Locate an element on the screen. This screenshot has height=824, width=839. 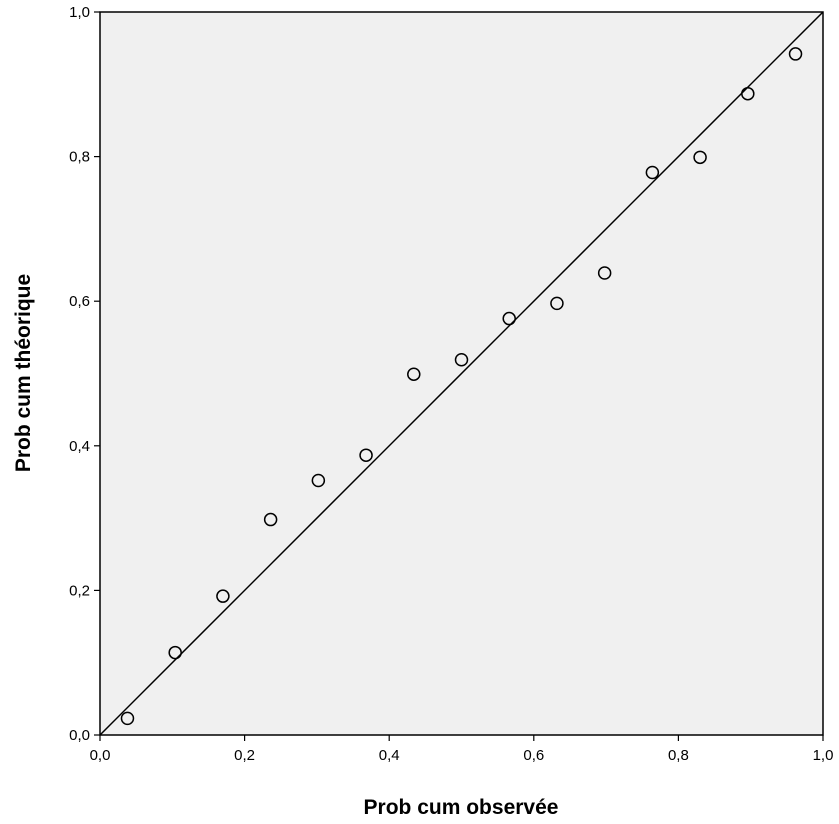
x-tick-label: 1,0 is located at coordinates (823, 755).